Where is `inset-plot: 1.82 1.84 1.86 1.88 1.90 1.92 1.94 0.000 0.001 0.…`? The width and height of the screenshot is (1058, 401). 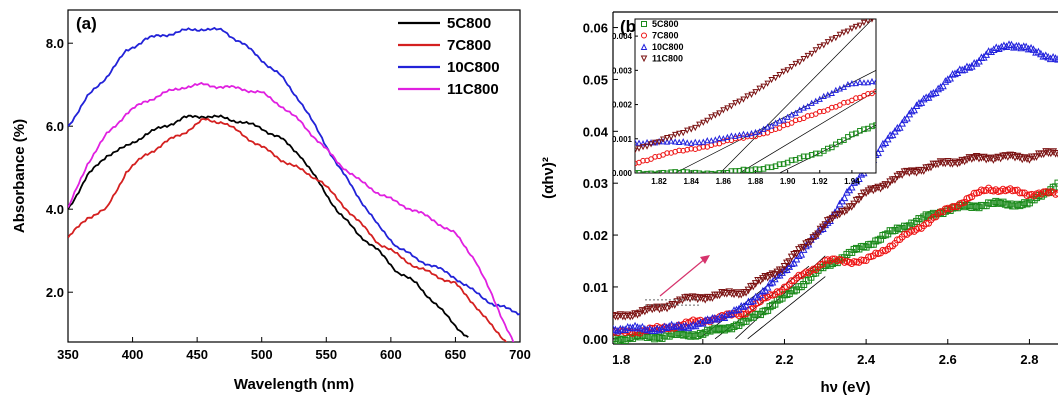 inset-plot: 1.82 1.84 1.86 1.88 1.90 1.92 1.94 0.000 0.001 0.… is located at coordinates (744, 102).